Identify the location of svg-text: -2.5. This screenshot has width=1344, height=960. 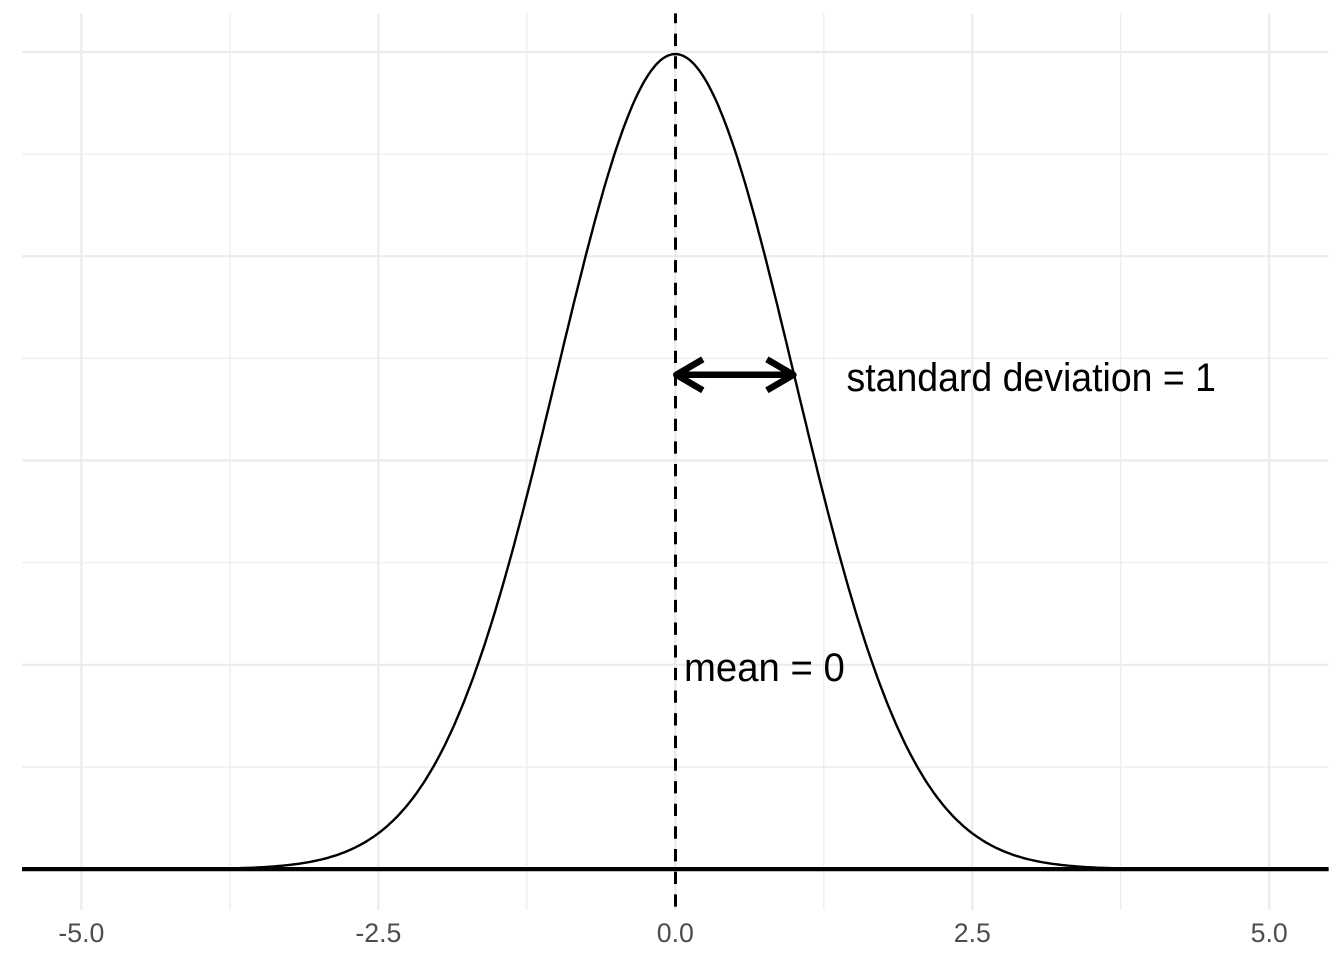
(378, 933).